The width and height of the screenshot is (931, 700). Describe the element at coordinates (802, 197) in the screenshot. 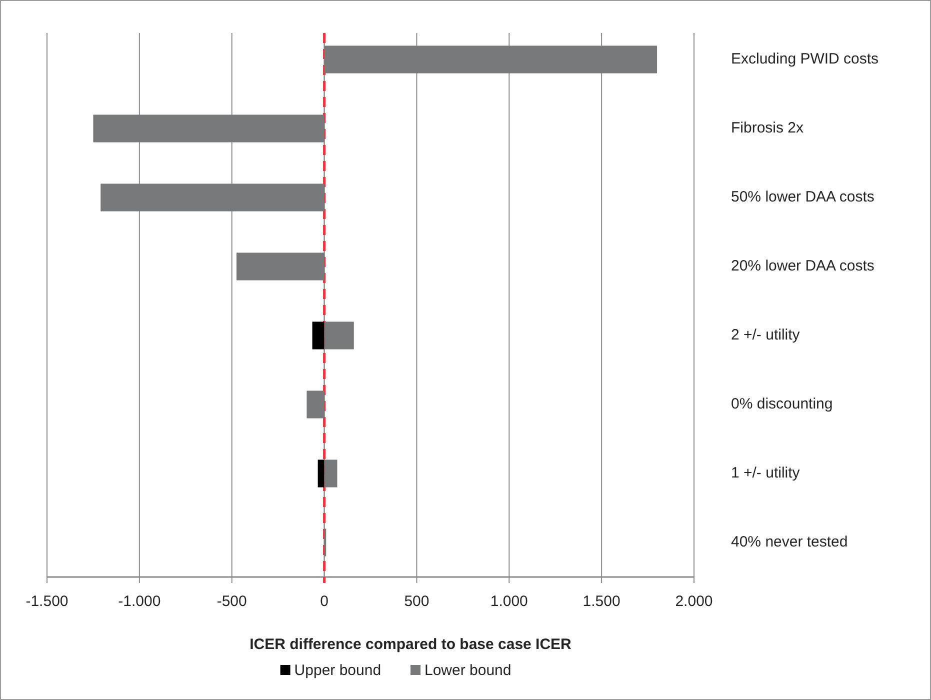

I see `y-tick-label: 50% lower DAA costs` at that location.